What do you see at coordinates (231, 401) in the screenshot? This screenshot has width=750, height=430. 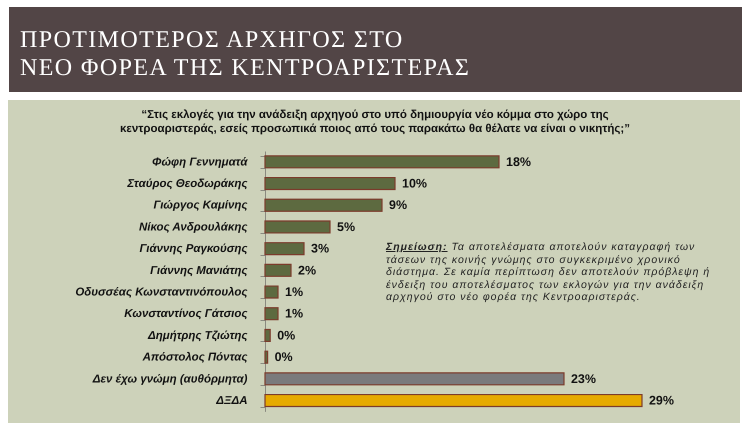 I see `y-tick-label: ΔΞΔΑ` at bounding box center [231, 401].